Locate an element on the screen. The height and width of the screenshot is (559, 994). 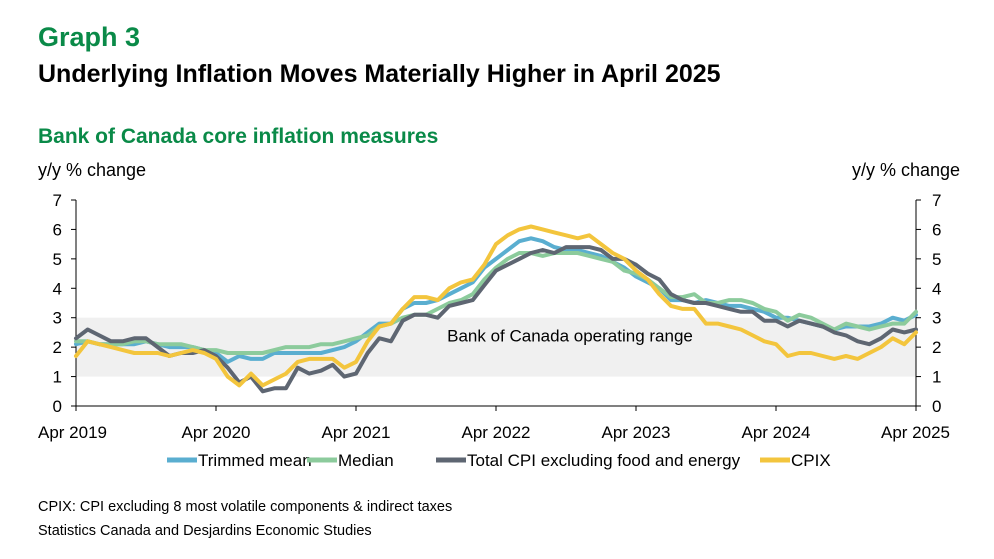
x-tick-label: Apr 2024 is located at coordinates (776, 432).